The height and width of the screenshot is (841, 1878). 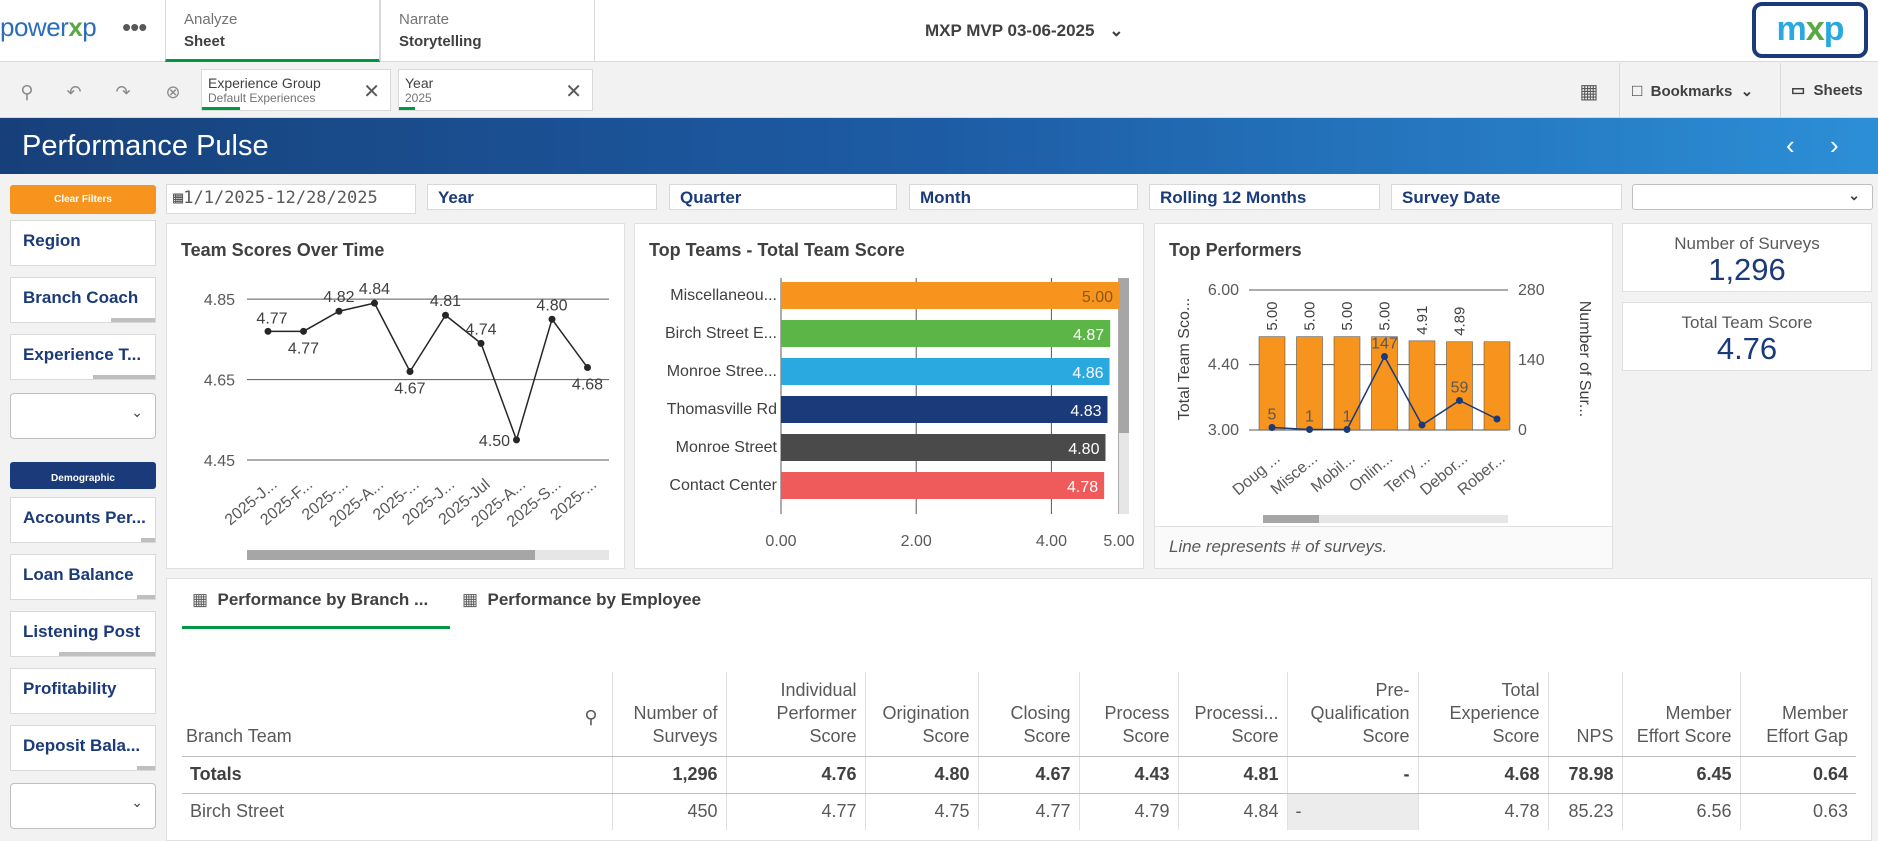 I want to click on filter-branch-coach: Branch Coach, so click(x=83, y=300).